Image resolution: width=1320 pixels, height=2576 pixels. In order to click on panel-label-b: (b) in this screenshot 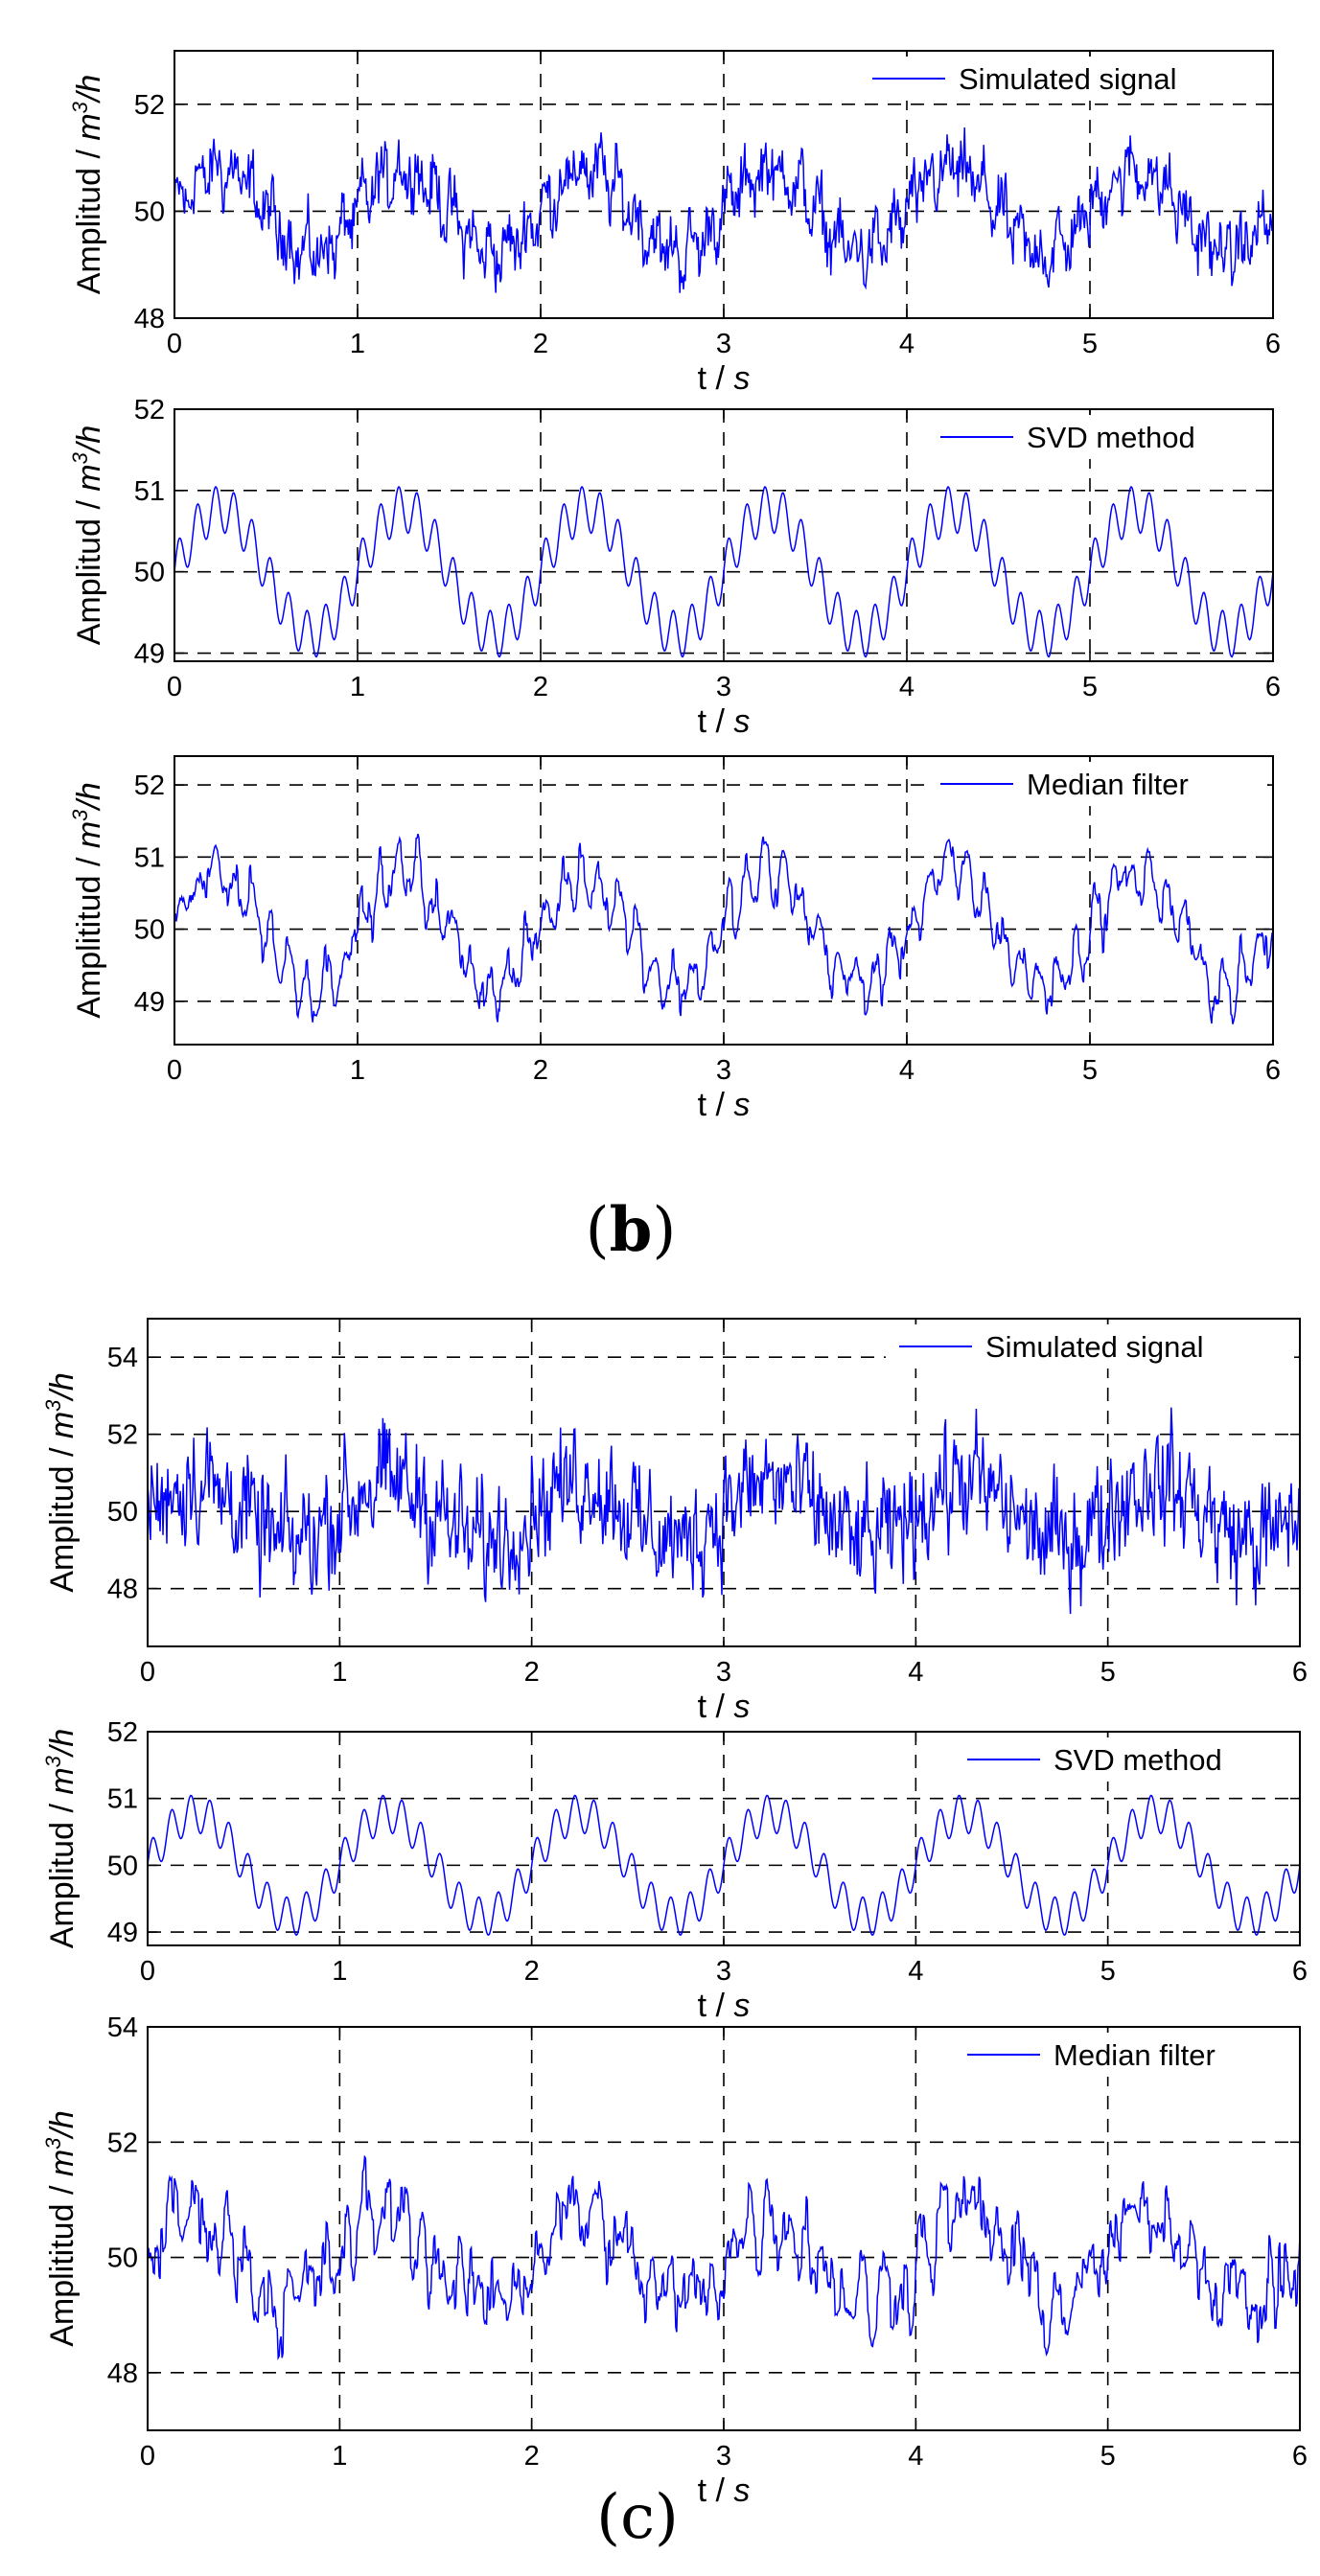, I will do `click(631, 1230)`.